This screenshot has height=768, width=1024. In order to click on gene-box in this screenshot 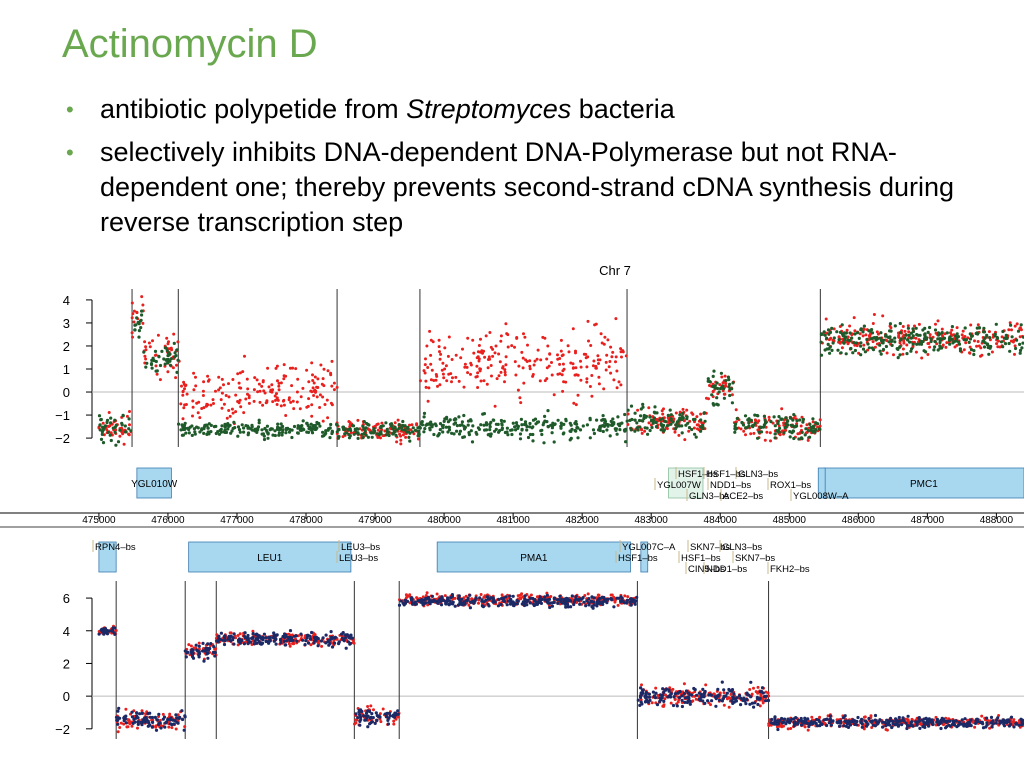, I will do `click(154, 483)`.